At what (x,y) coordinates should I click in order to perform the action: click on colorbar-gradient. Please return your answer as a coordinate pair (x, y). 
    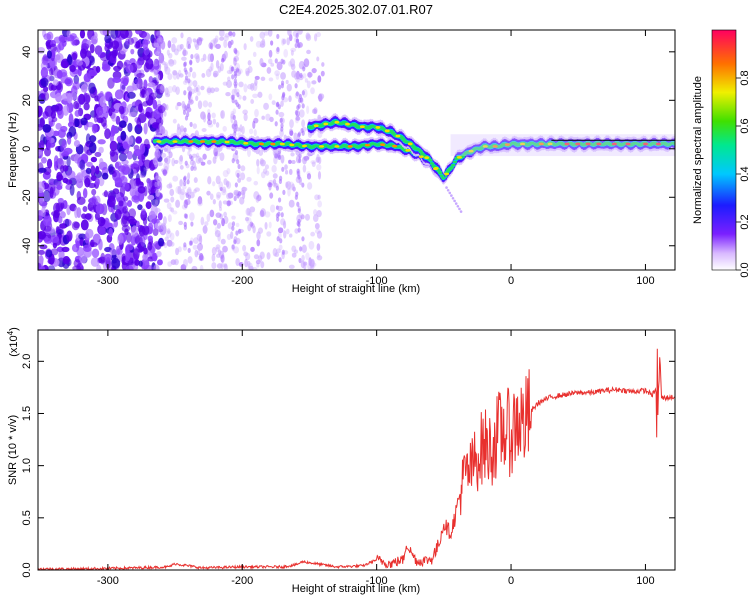
    Looking at the image, I should click on (724, 150).